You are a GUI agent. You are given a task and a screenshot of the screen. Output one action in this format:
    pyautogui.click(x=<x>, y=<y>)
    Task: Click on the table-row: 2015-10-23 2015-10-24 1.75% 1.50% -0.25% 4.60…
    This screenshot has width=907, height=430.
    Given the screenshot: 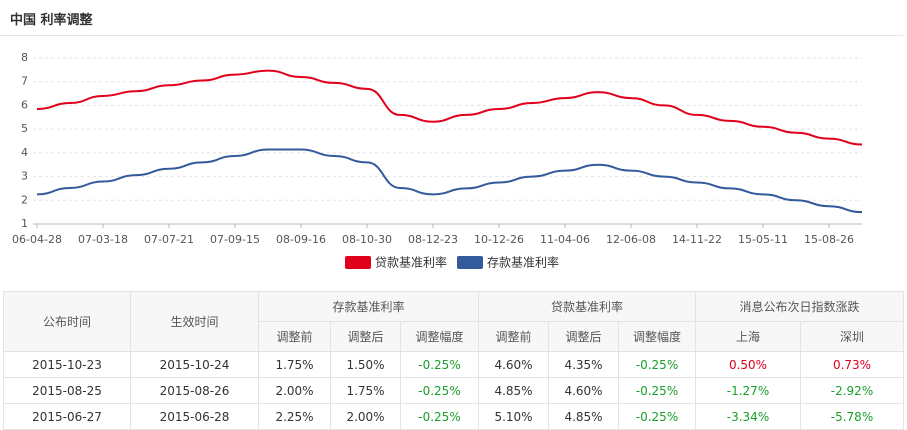 What is the action you would take?
    pyautogui.click(x=453, y=364)
    